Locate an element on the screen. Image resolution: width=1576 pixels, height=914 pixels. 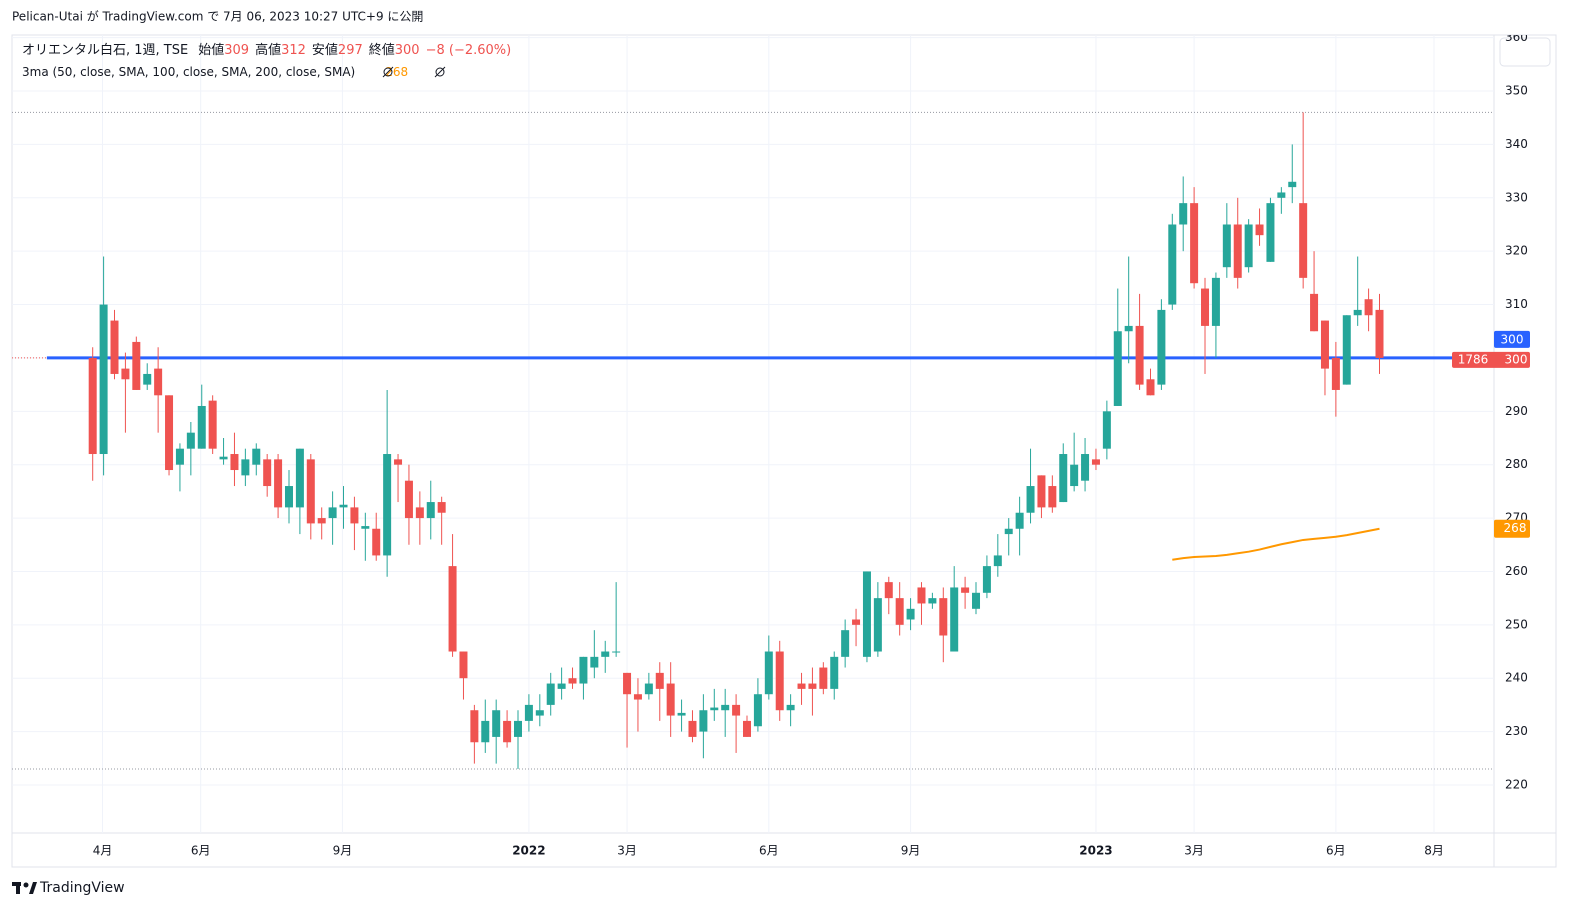
ohlc-label: 高値 is located at coordinates (268, 50).